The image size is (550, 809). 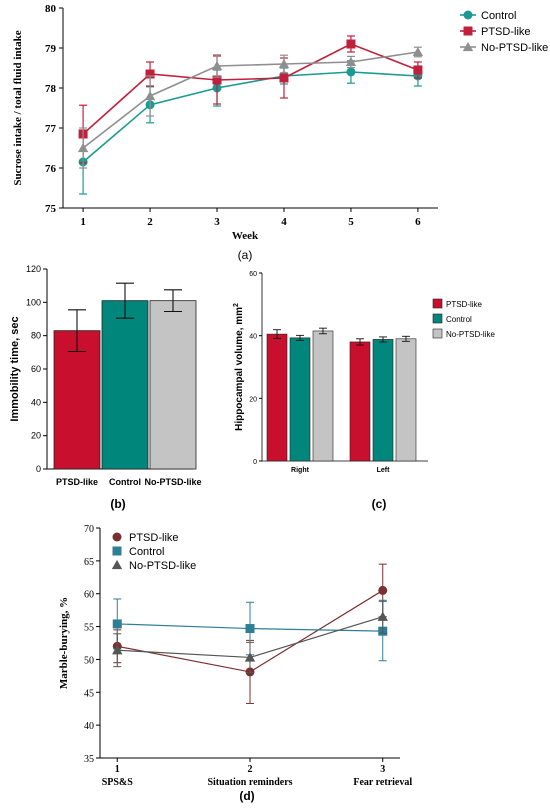 What do you see at coordinates (351, 222) in the screenshot?
I see `x-tick-label: 5` at bounding box center [351, 222].